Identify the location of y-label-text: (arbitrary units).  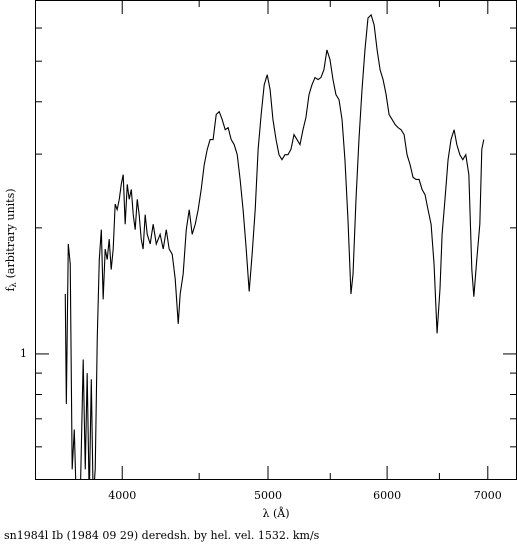
(10, 233).